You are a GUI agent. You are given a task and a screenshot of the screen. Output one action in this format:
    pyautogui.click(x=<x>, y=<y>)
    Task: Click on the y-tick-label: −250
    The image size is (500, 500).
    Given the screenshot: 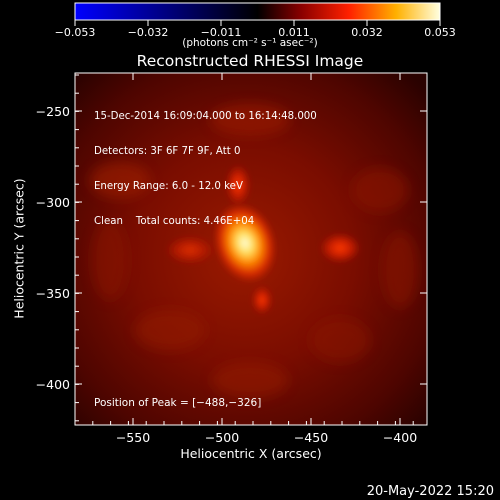 What is the action you would take?
    pyautogui.click(x=53, y=111)
    